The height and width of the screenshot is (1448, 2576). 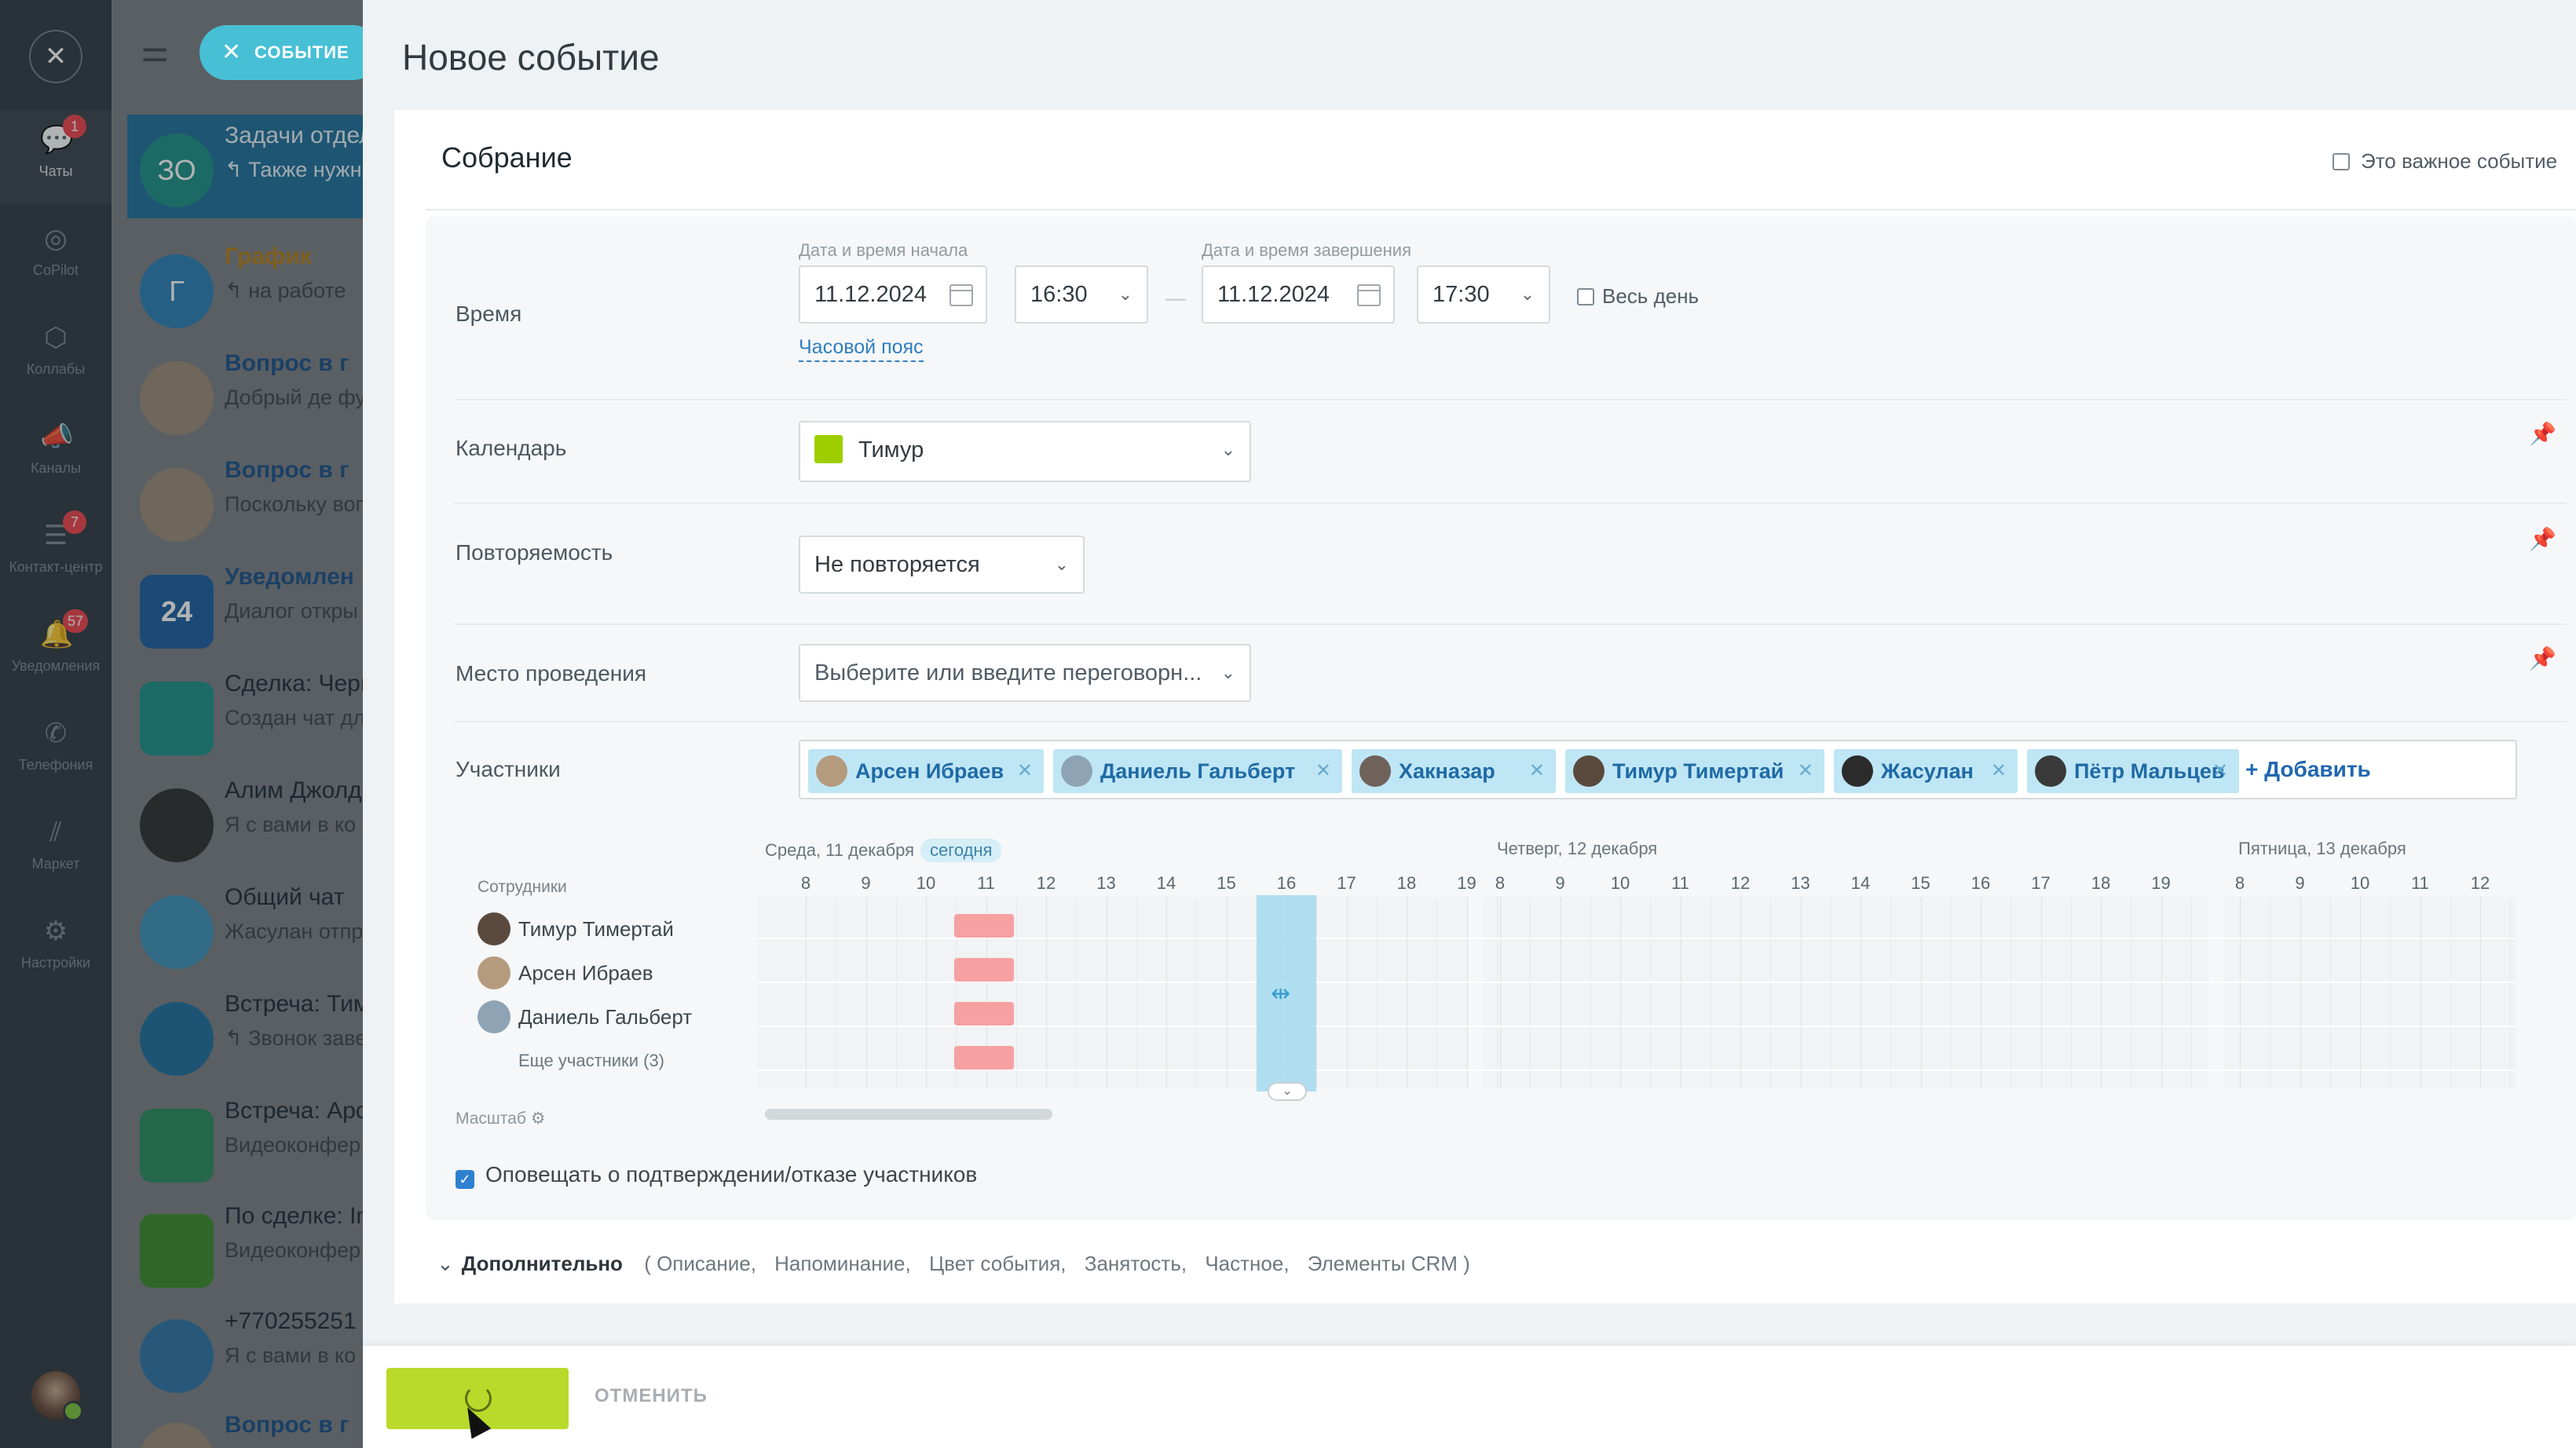 I want to click on filter-icon: ⚌, so click(x=155, y=51).